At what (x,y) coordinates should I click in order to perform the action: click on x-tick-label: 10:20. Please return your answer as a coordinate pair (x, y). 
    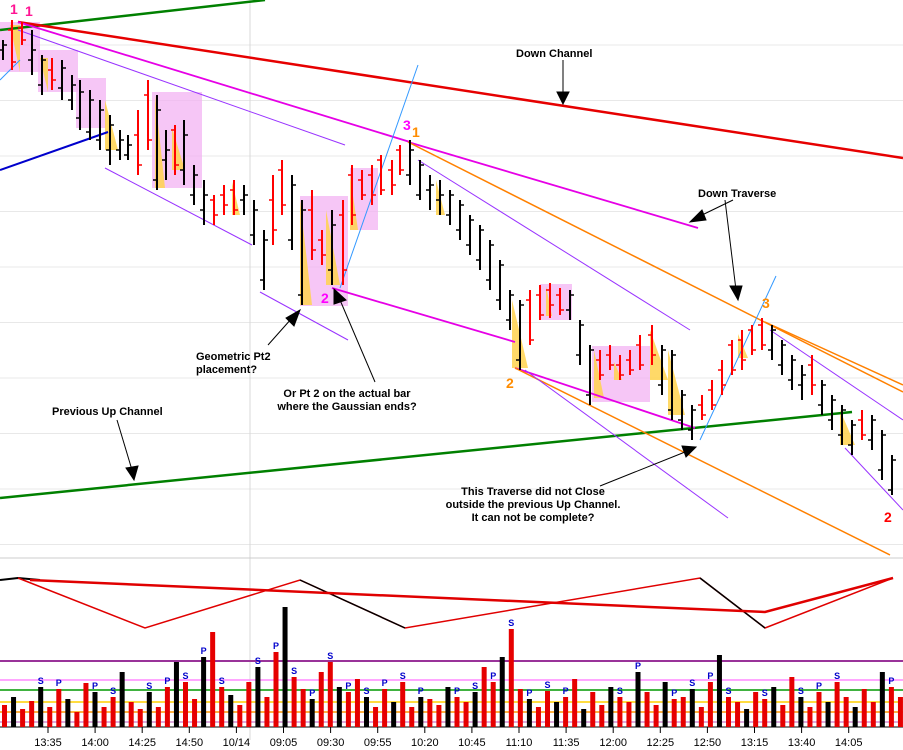
    Looking at the image, I should click on (425, 743).